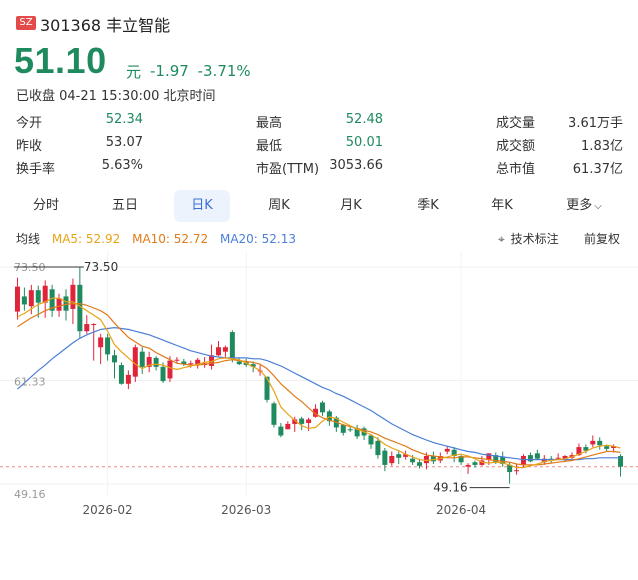 The image size is (638, 580). What do you see at coordinates (60, 60) in the screenshot?
I see `current-price: 51.10` at bounding box center [60, 60].